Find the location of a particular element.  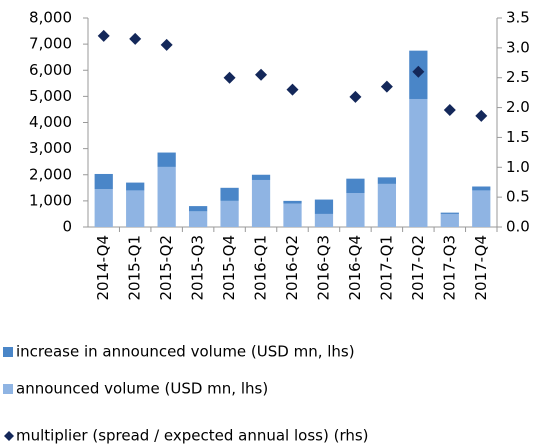

y-tick-label: 4,000 is located at coordinates (50, 122).